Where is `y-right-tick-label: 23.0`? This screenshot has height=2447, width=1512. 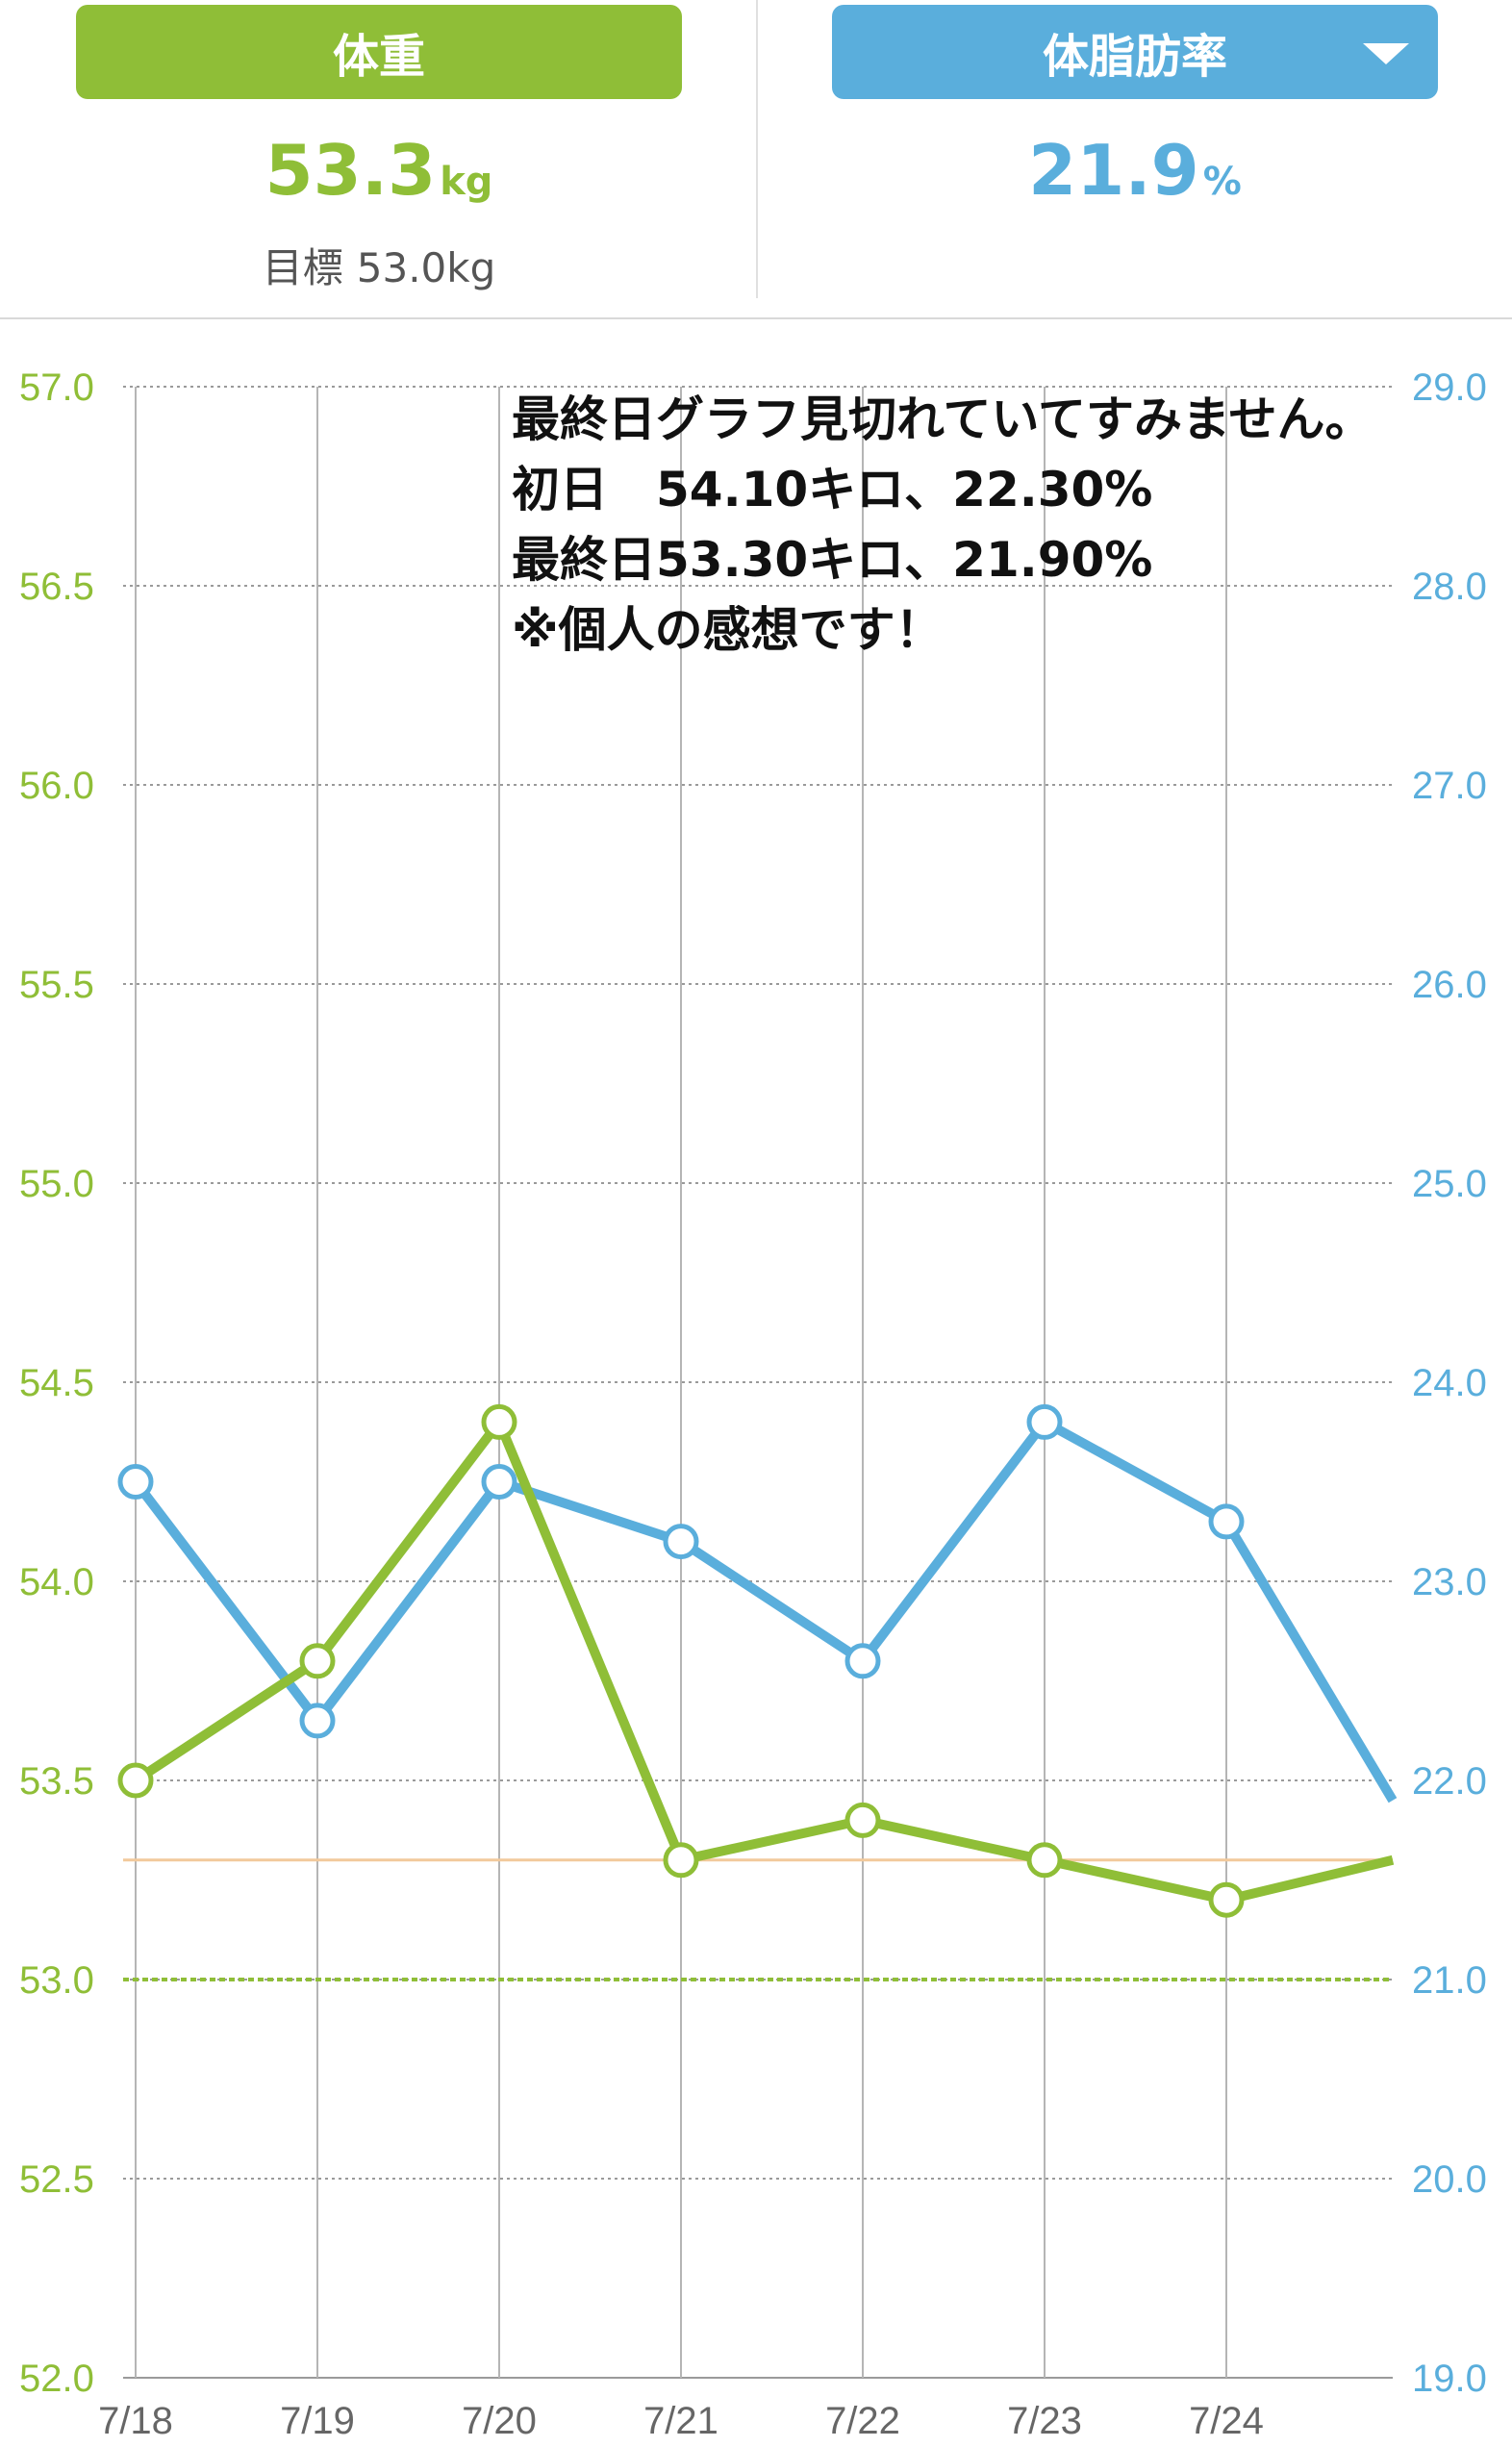
y-right-tick-label: 23.0 is located at coordinates (1450, 1582).